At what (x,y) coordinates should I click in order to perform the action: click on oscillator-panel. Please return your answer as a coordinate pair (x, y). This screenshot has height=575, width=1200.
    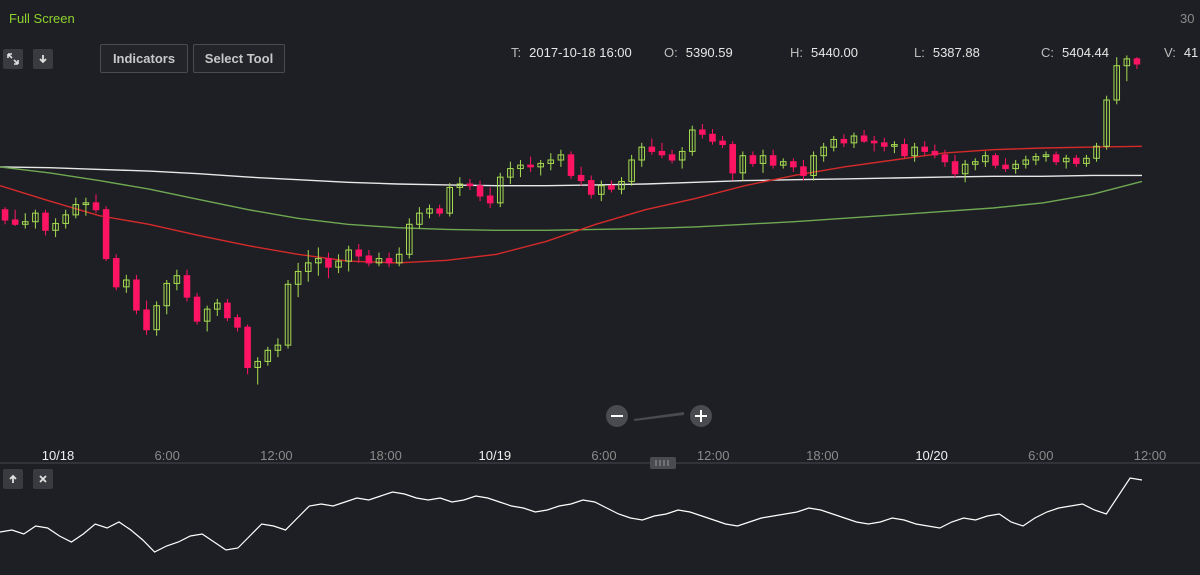
    Looking at the image, I should click on (571, 515).